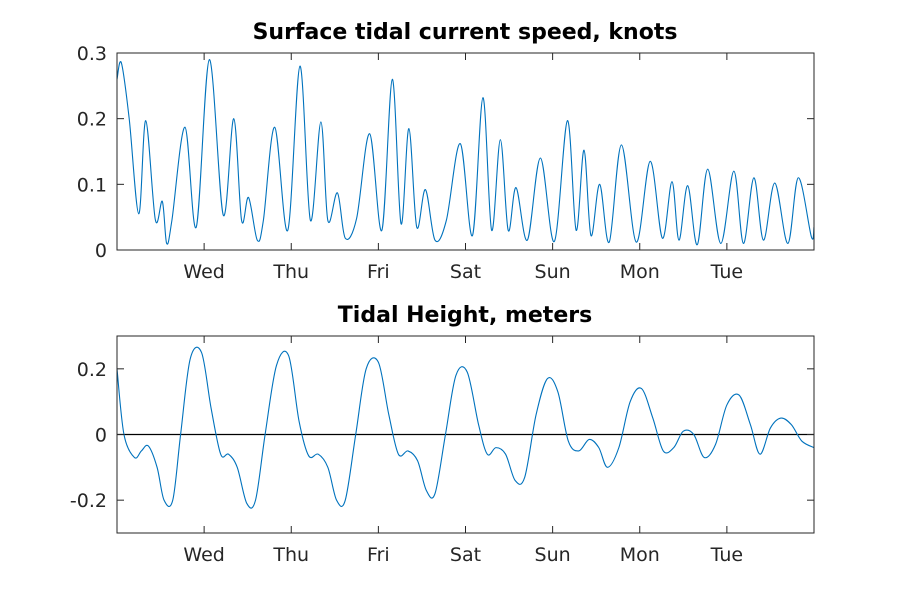  What do you see at coordinates (465, 32) in the screenshot?
I see `chart-title: Surface tidal current speed, knots` at bounding box center [465, 32].